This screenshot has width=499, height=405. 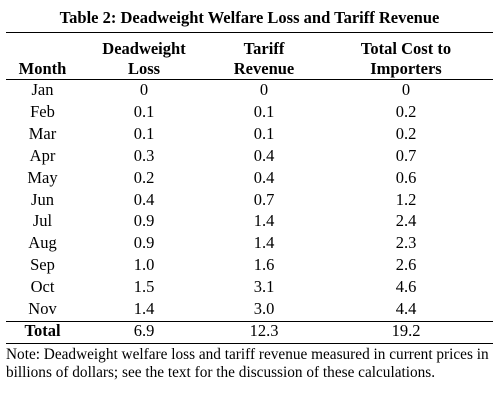 I want to click on header-total-cost: Total Cost to Importers, so click(x=406, y=58).